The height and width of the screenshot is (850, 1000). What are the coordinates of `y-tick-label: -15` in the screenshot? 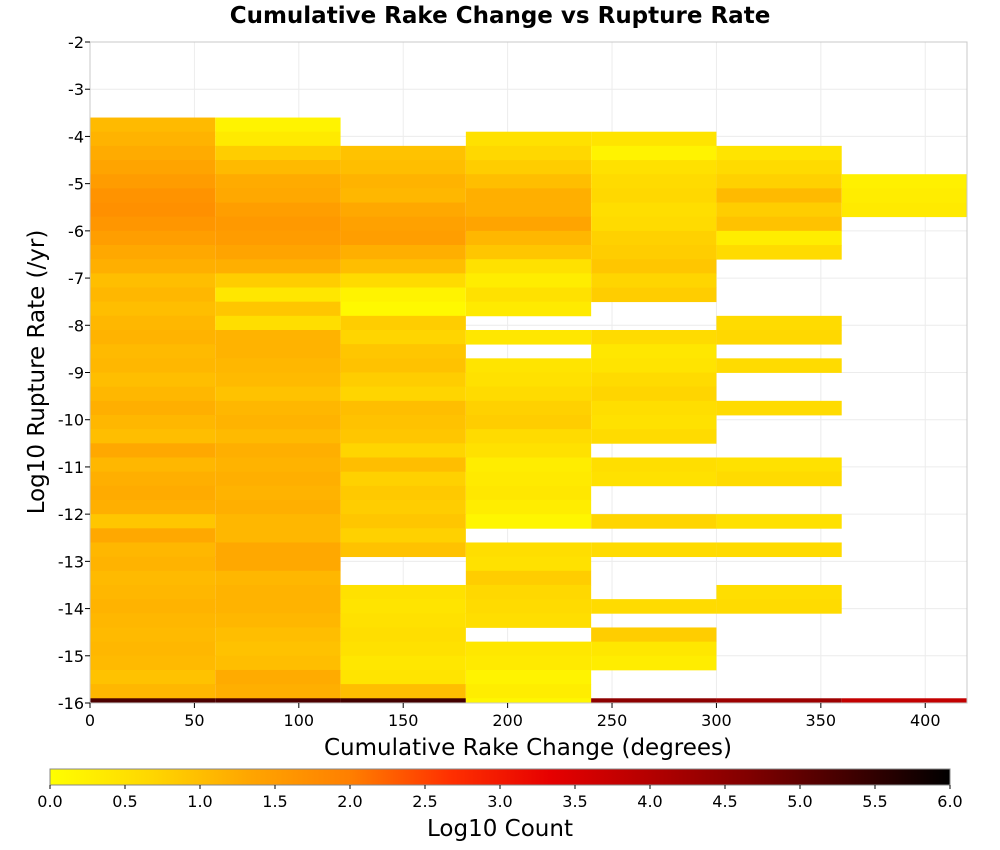 It's located at (71, 656).